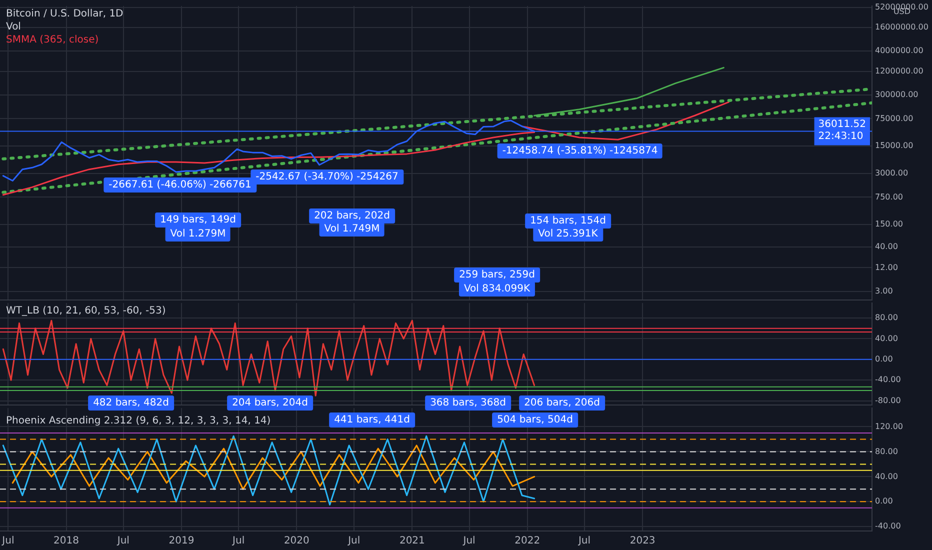 This screenshot has height=550, width=932. I want to click on annotation: -12458.74 (-35.81%) -1245874, so click(580, 151).